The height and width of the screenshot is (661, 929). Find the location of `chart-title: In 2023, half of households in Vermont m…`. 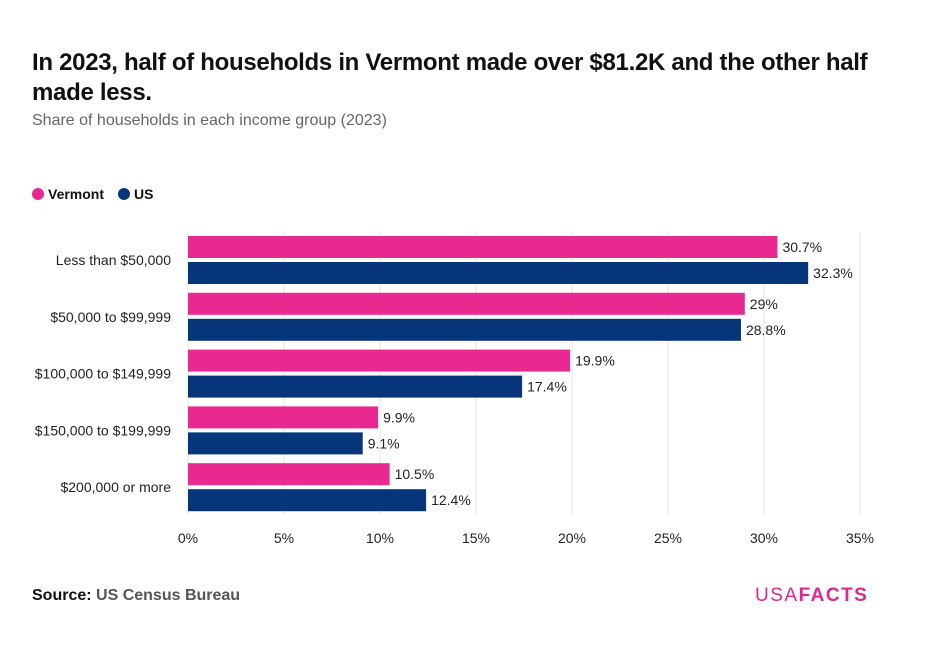

chart-title: In 2023, half of households in Vermont m… is located at coordinates (450, 77).